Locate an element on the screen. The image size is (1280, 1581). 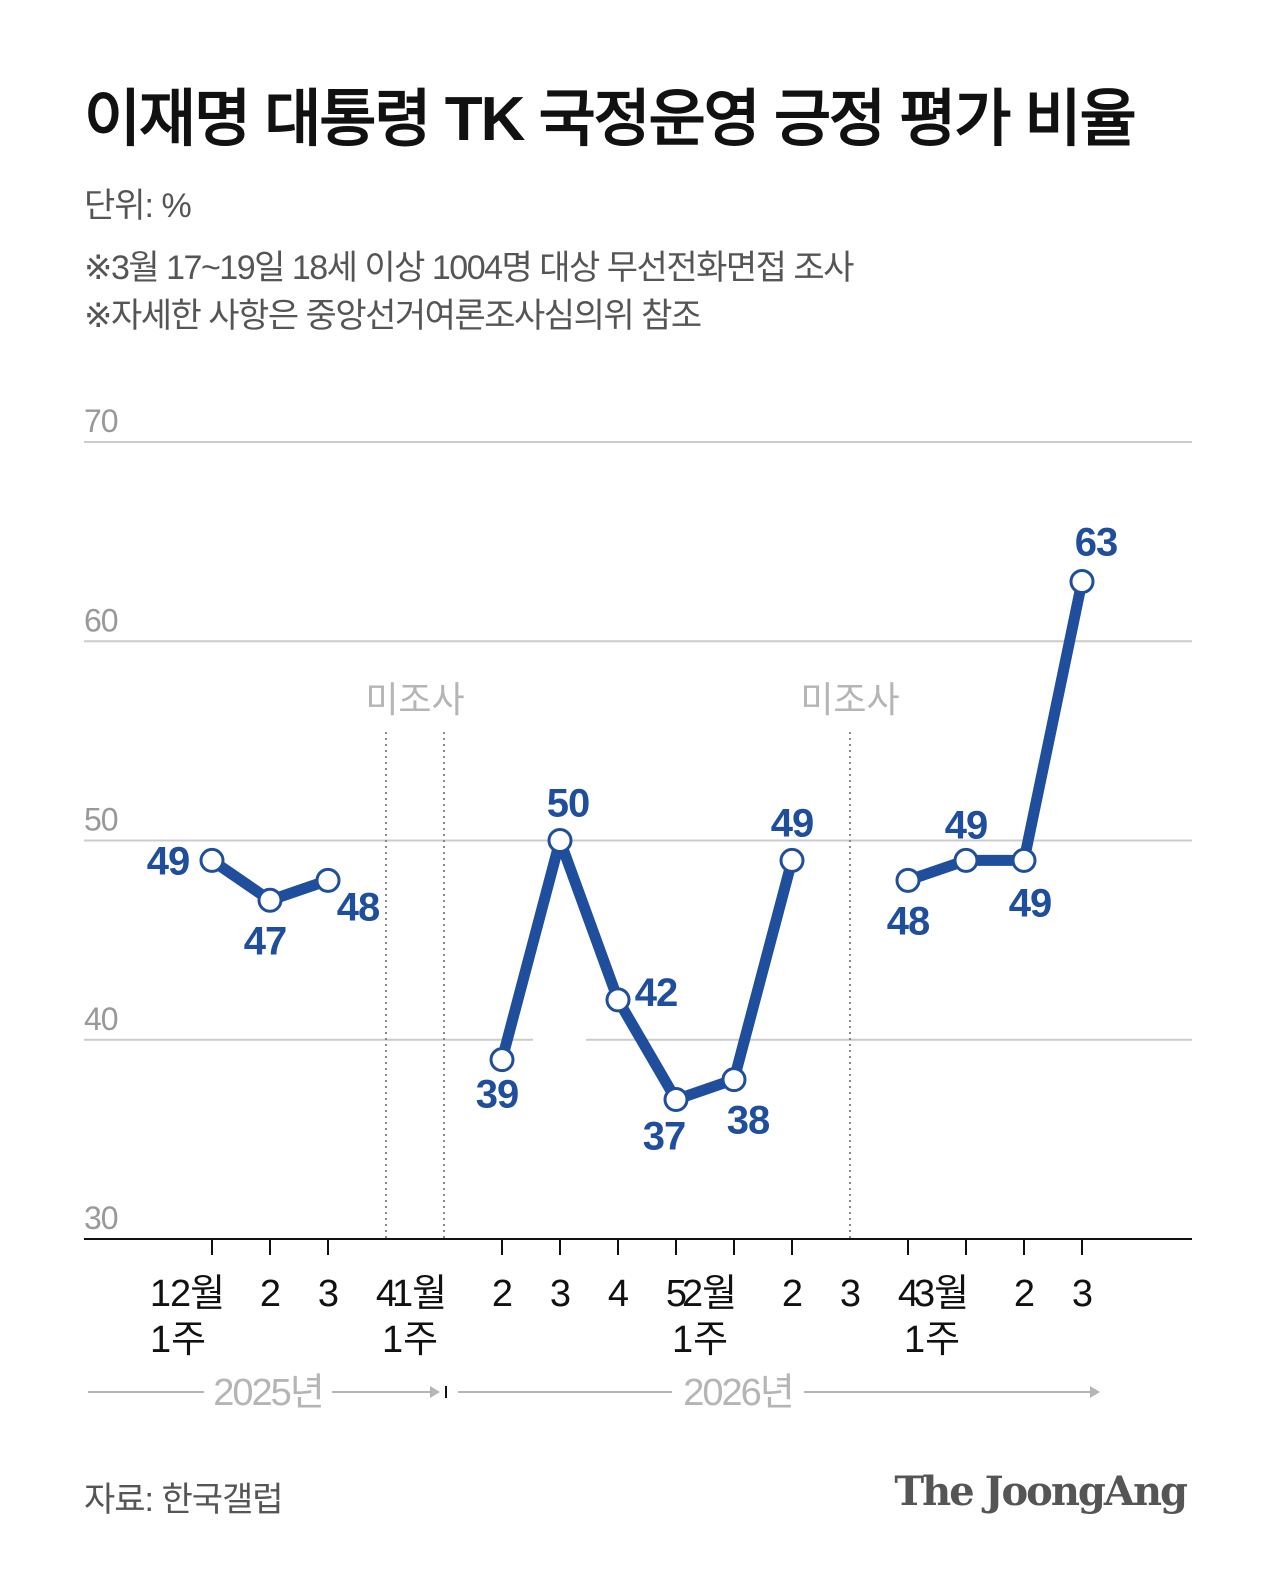
year-label-2026: 2026년 is located at coordinates (738, 1393).